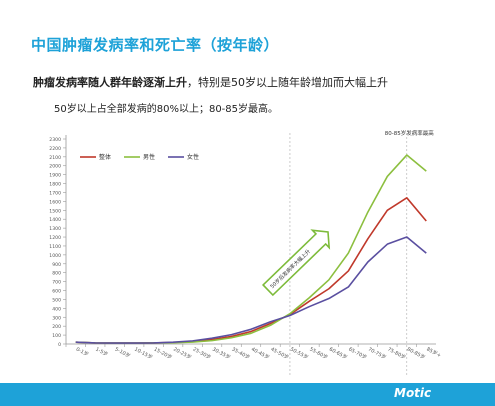 The width and height of the screenshot is (495, 406). Describe the element at coordinates (59, 345) in the screenshot. I see `y-tick-label: 0` at that location.